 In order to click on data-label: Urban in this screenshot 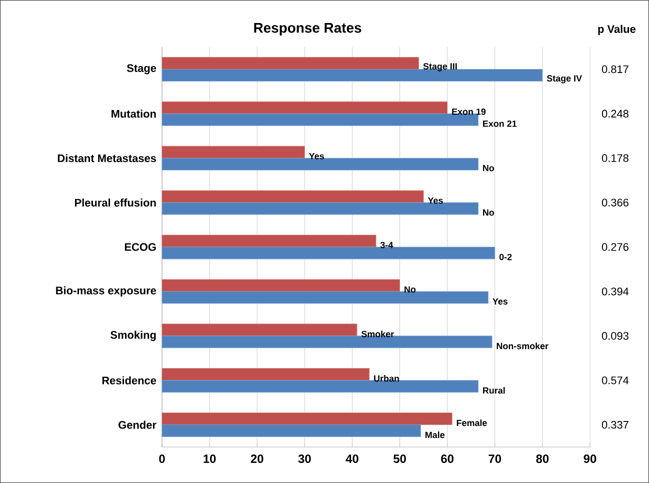, I will do `click(386, 378)`.